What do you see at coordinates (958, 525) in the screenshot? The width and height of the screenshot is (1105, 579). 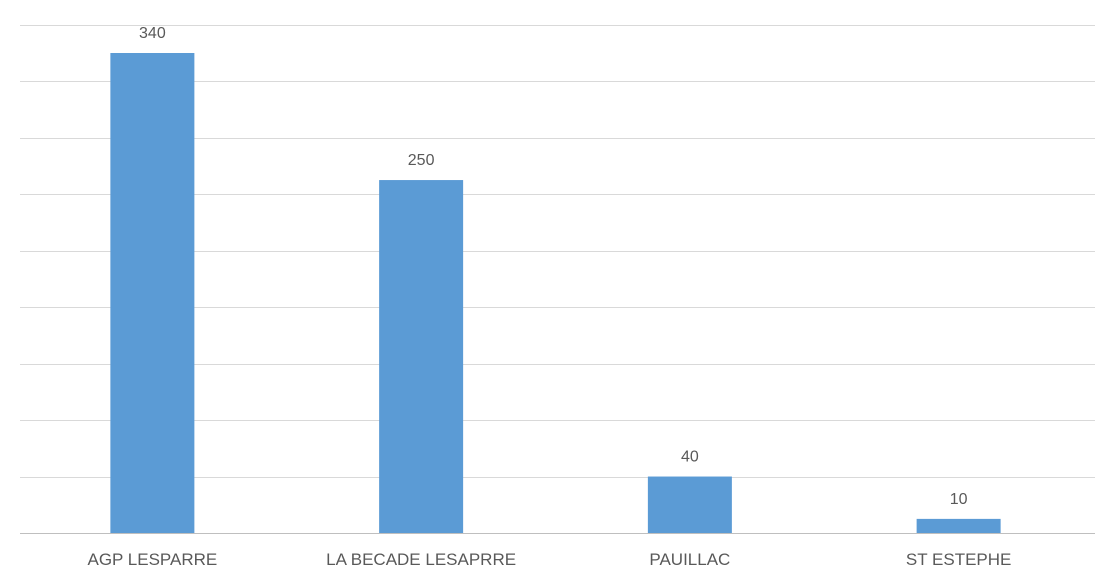 I see `bar-st-estephe` at bounding box center [958, 525].